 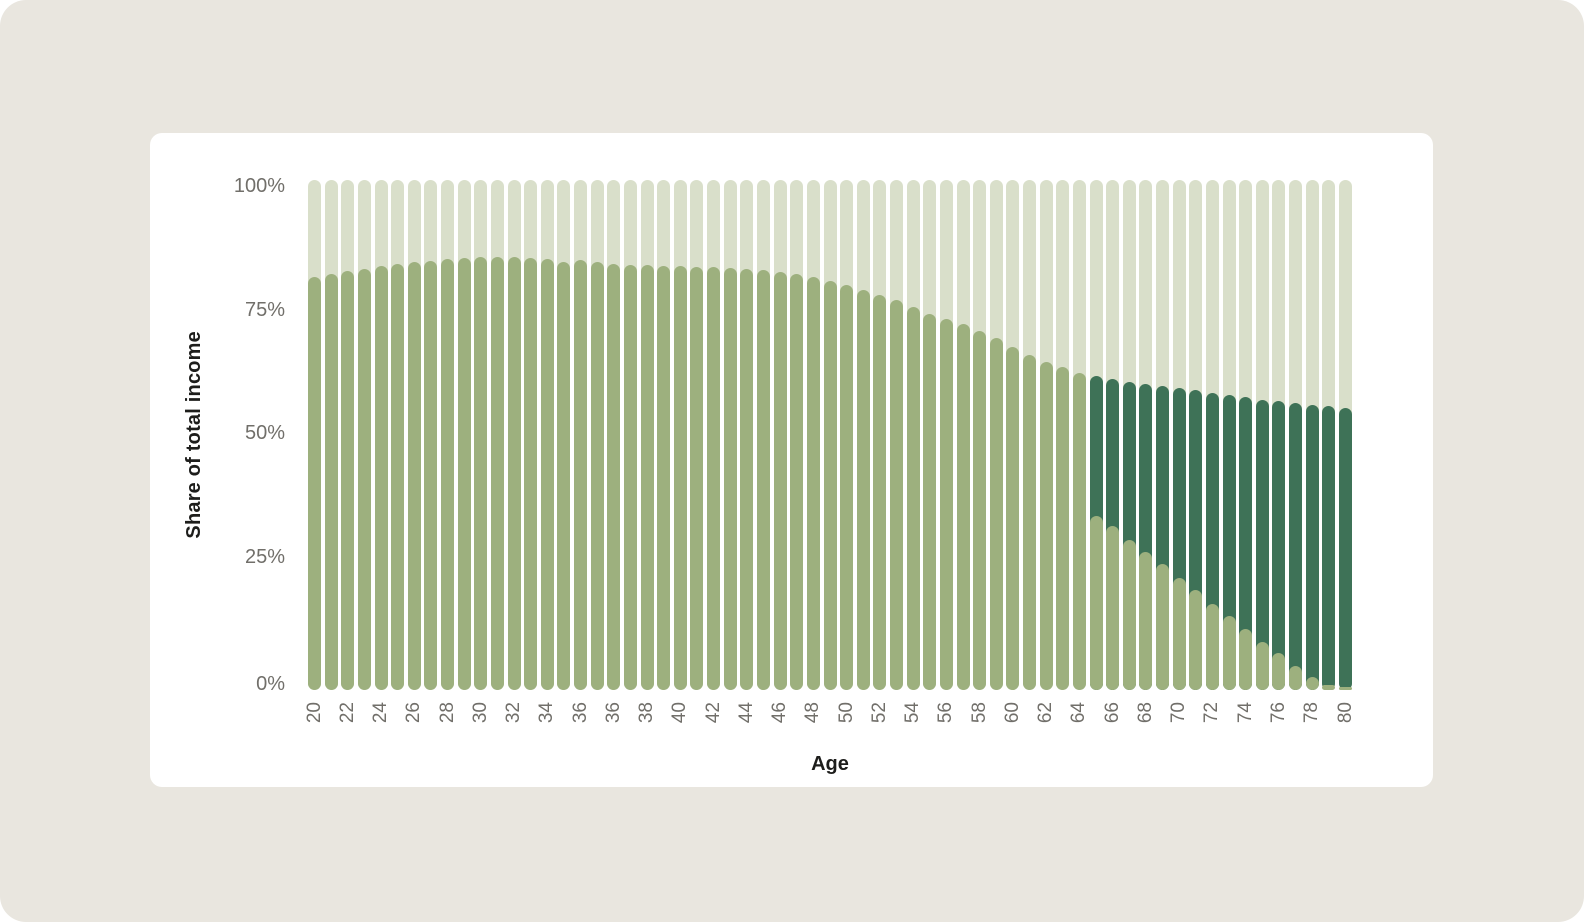 I want to click on x-axis-title: Age, so click(x=830, y=764).